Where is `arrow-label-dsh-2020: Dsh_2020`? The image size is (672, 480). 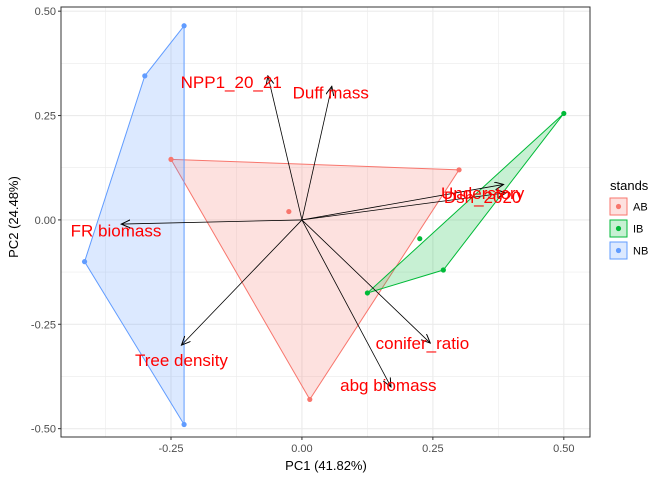 arrow-label-dsh-2020: Dsh_2020 is located at coordinates (483, 197).